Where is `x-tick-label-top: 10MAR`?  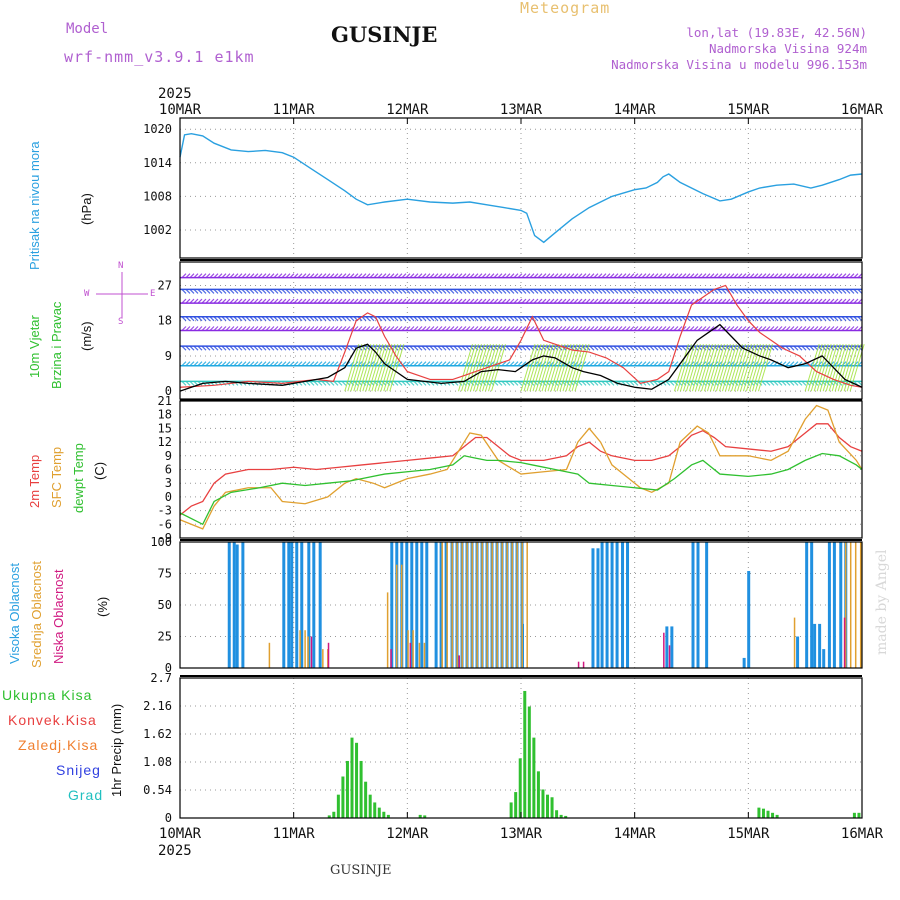
x-tick-label-top: 10MAR is located at coordinates (180, 110).